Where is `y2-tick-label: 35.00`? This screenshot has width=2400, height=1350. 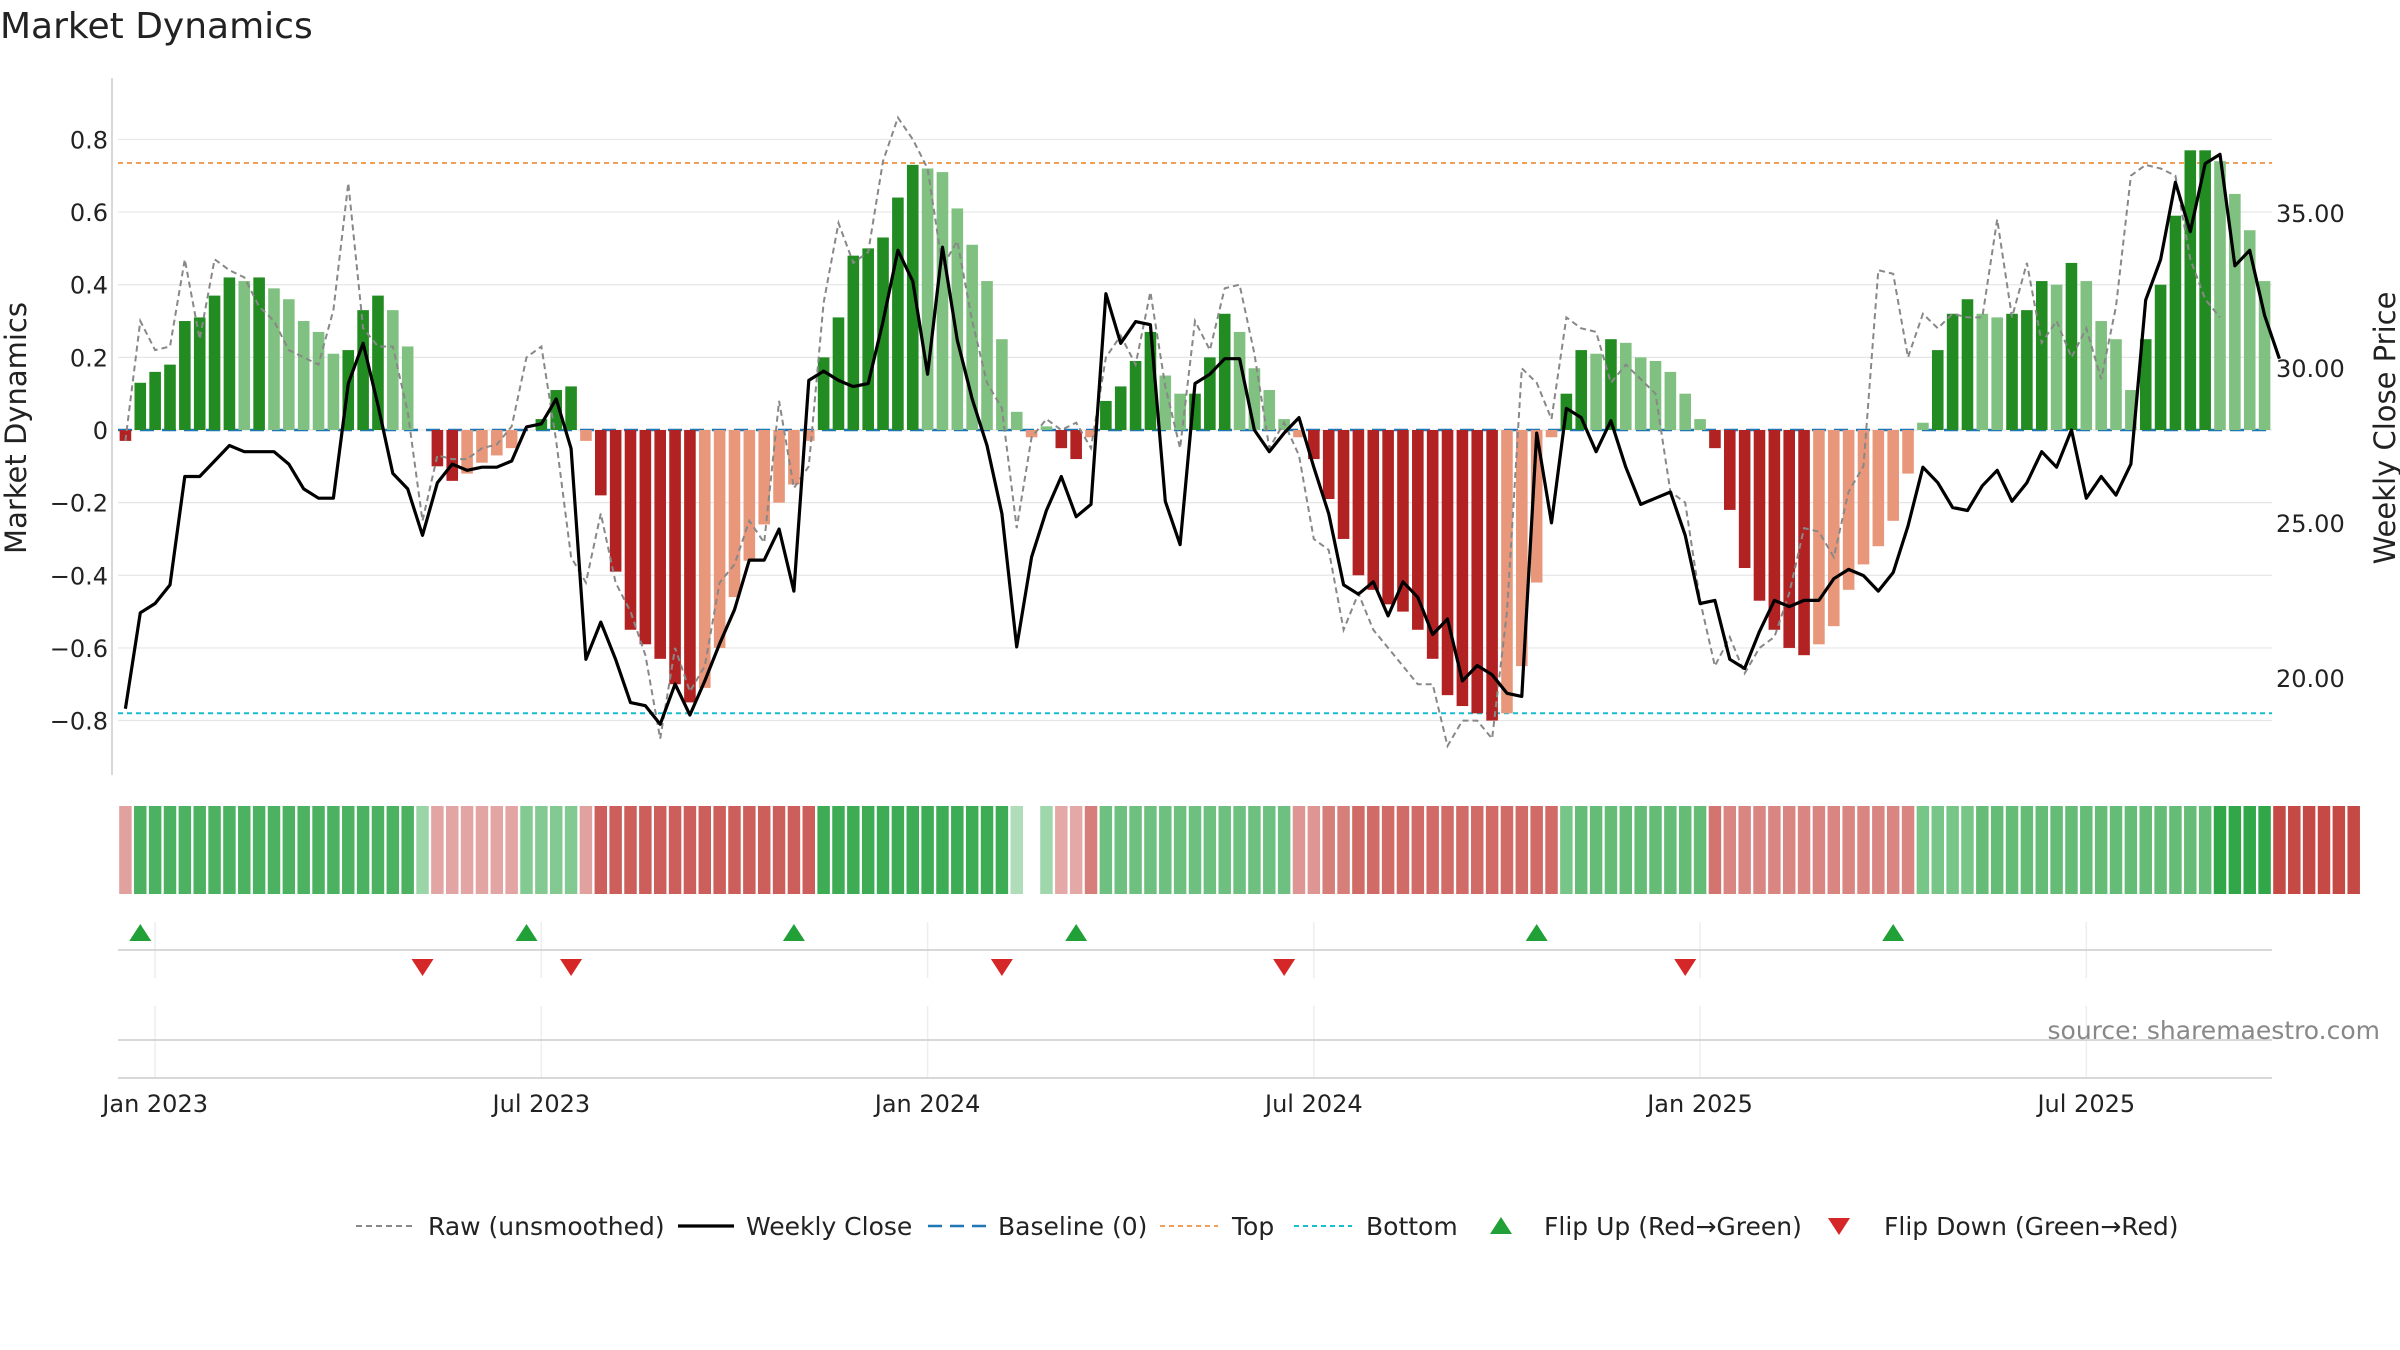
y2-tick-label: 35.00 is located at coordinates (2310, 214).